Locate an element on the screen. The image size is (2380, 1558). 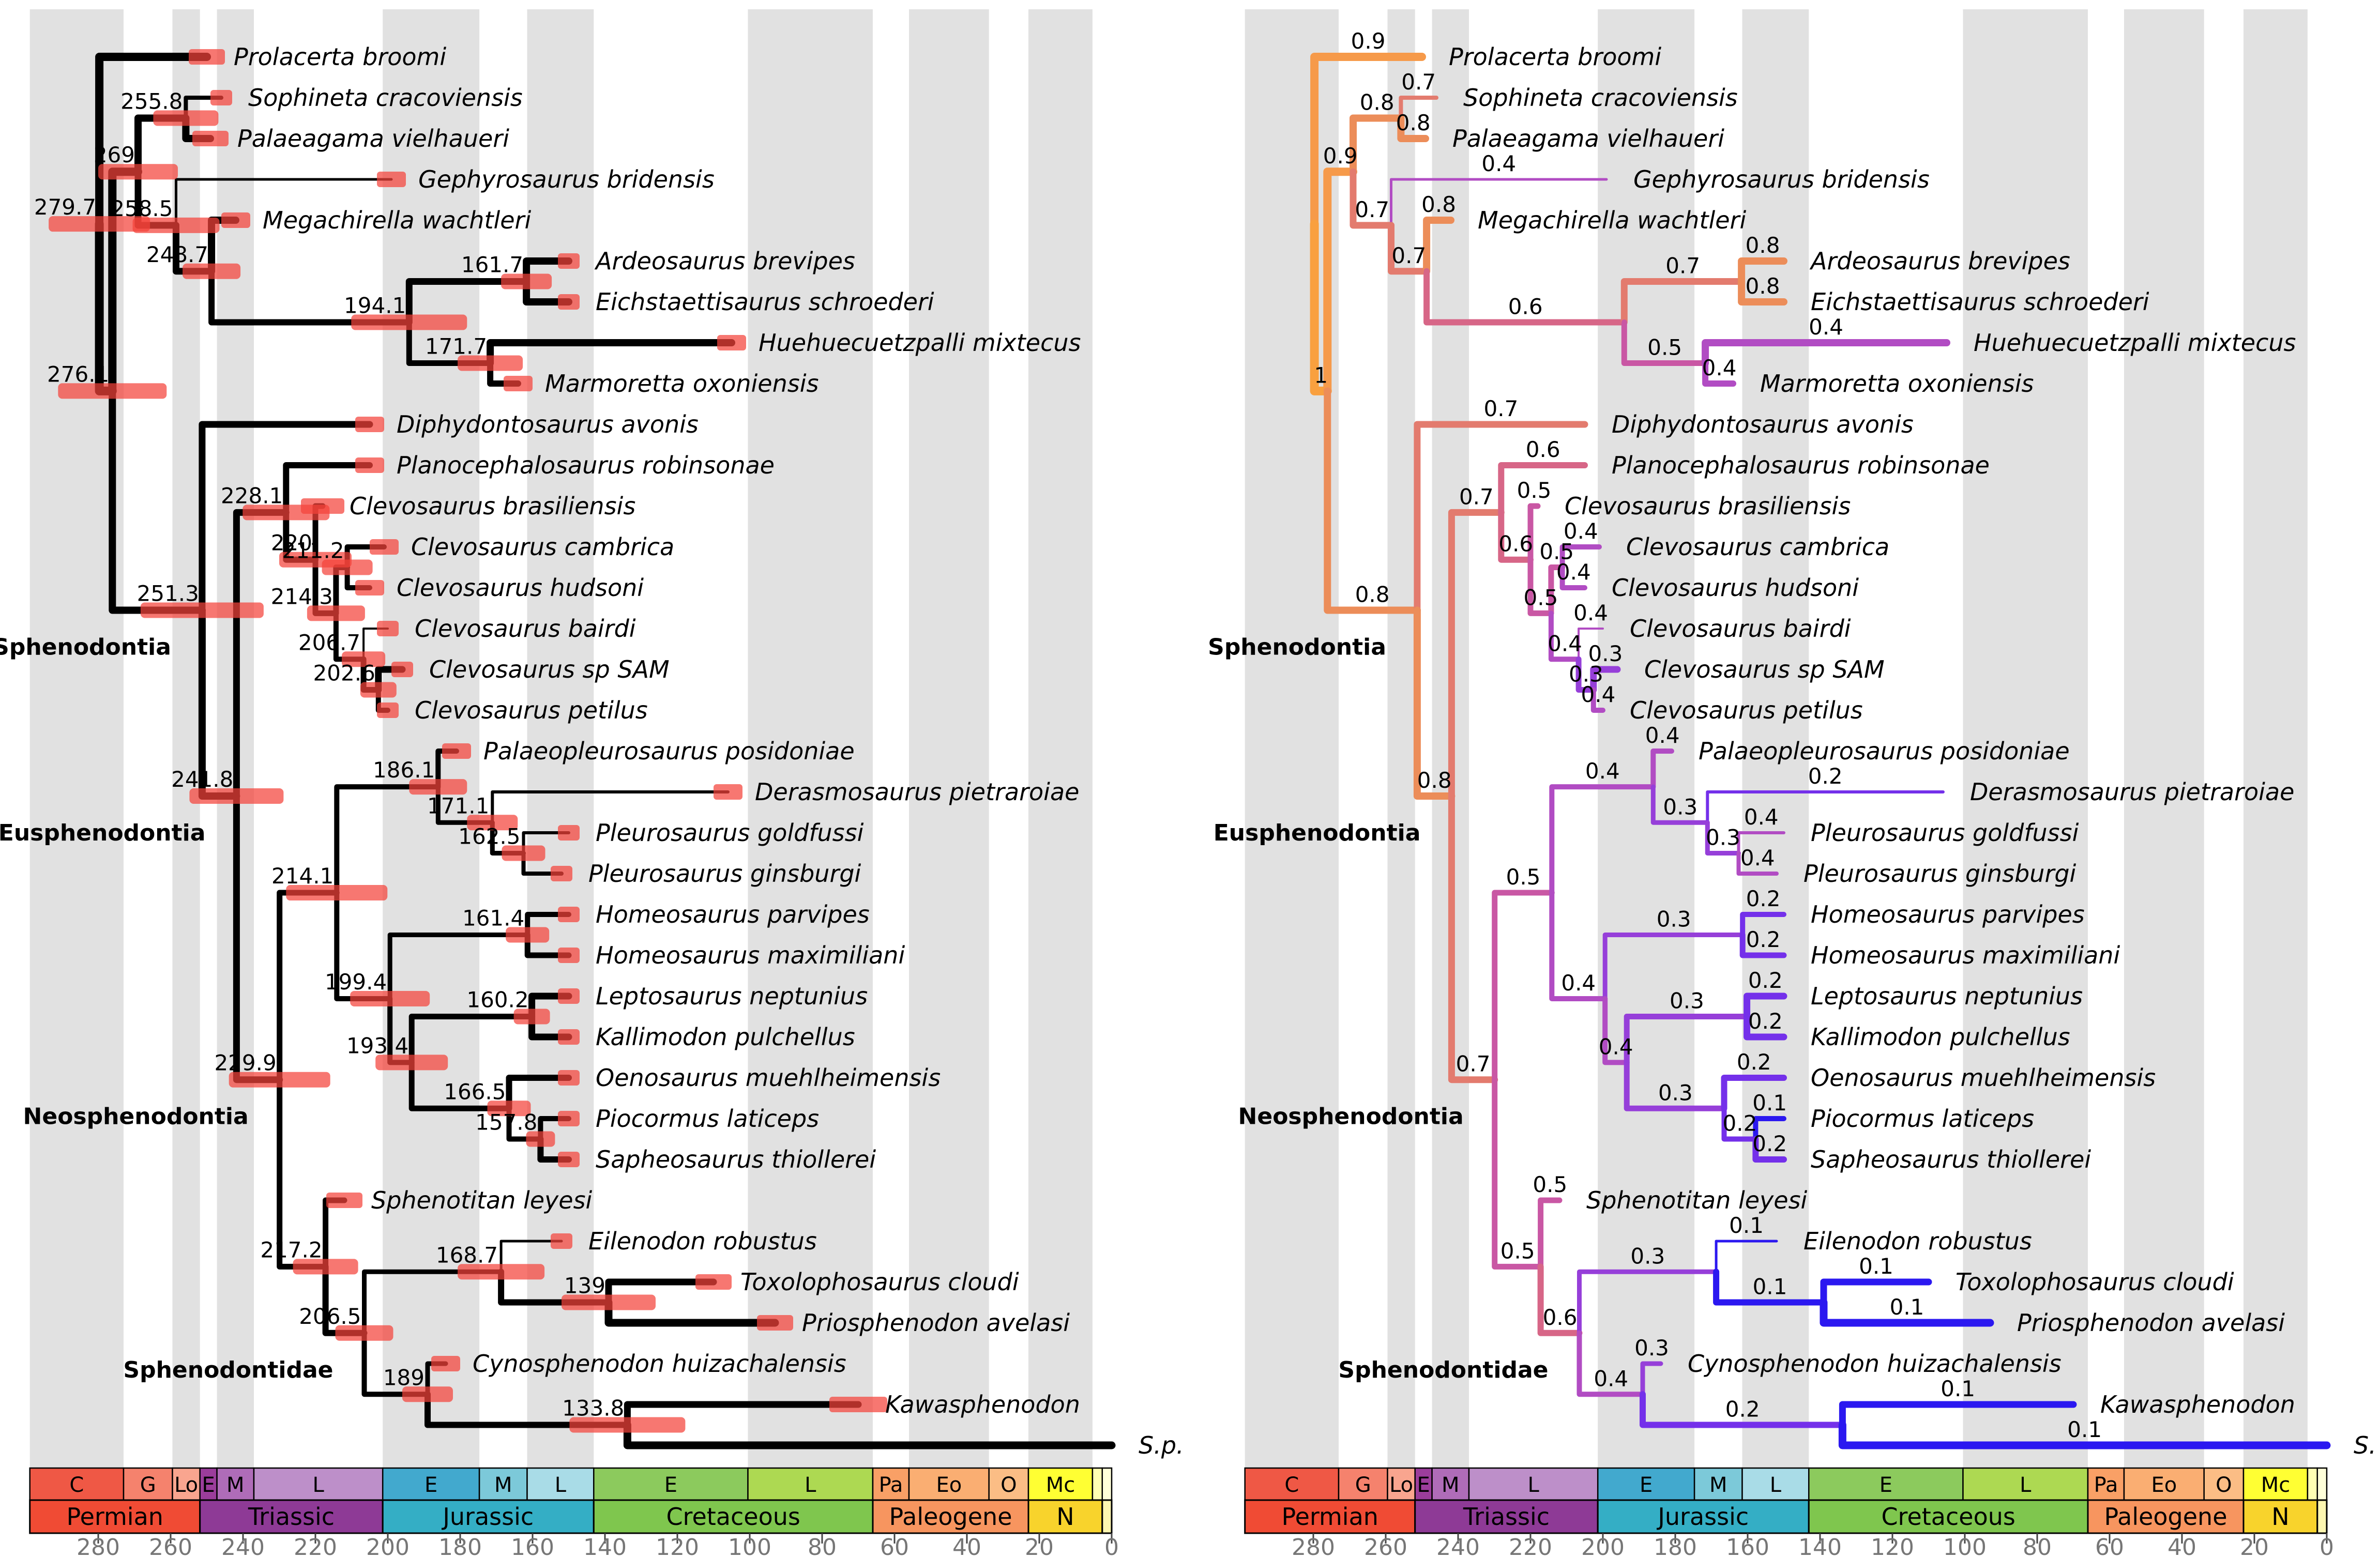
taxon-label: Clevosaurus cambrica is located at coordinates (542, 547).